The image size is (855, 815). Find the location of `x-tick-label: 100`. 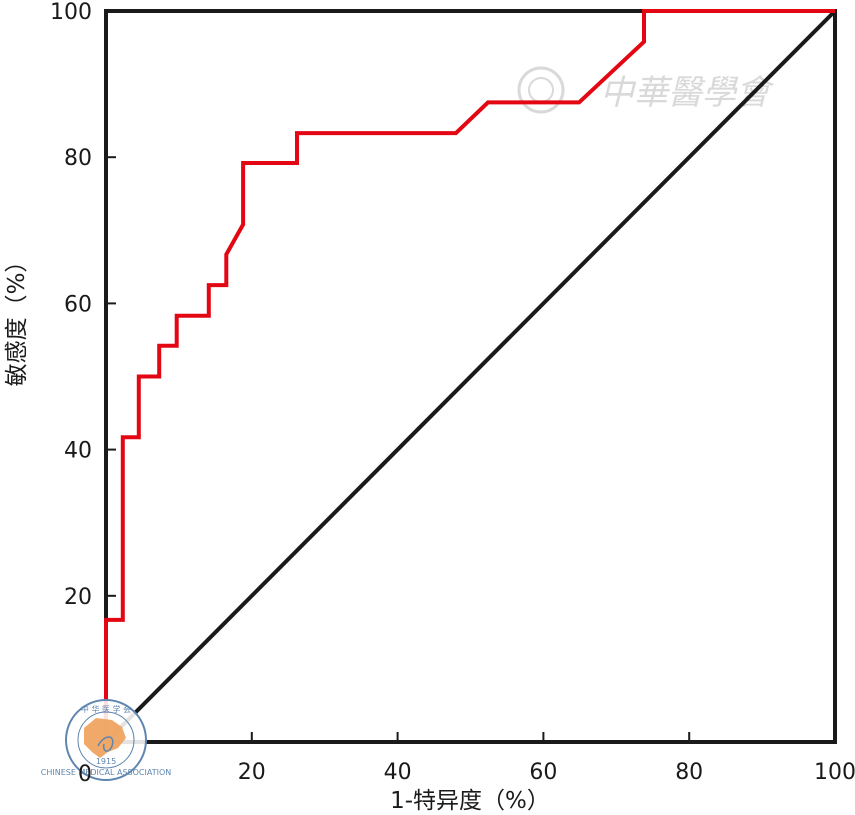

x-tick-label: 100 is located at coordinates (834, 772).